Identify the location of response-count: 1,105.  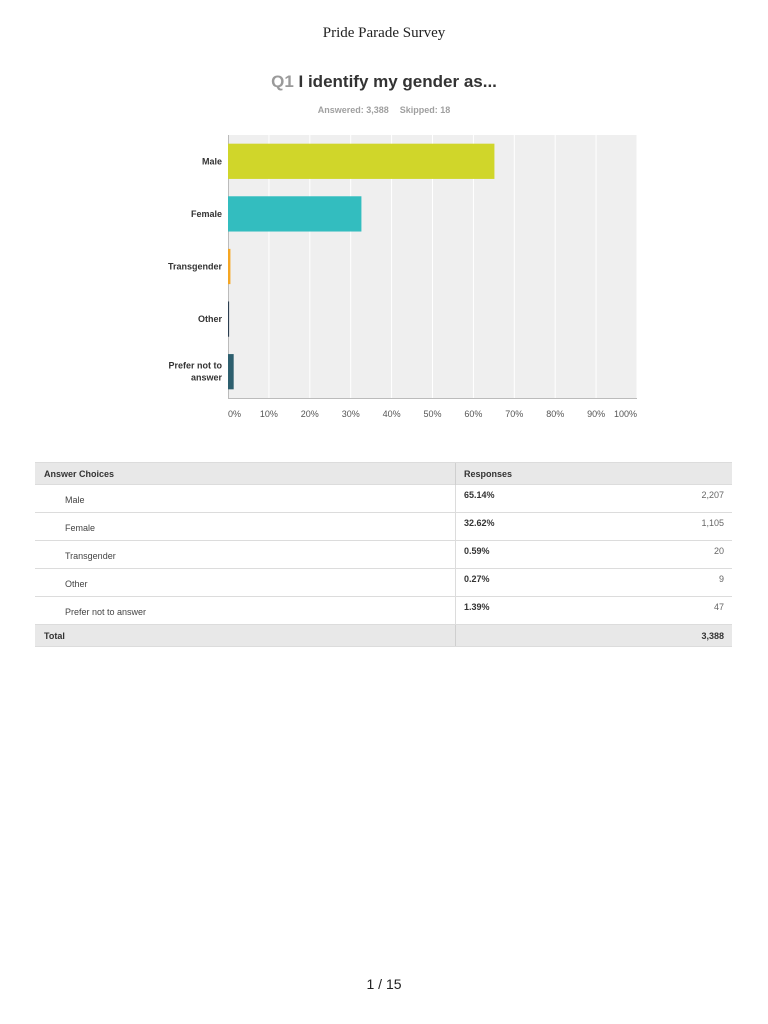
(712, 523).